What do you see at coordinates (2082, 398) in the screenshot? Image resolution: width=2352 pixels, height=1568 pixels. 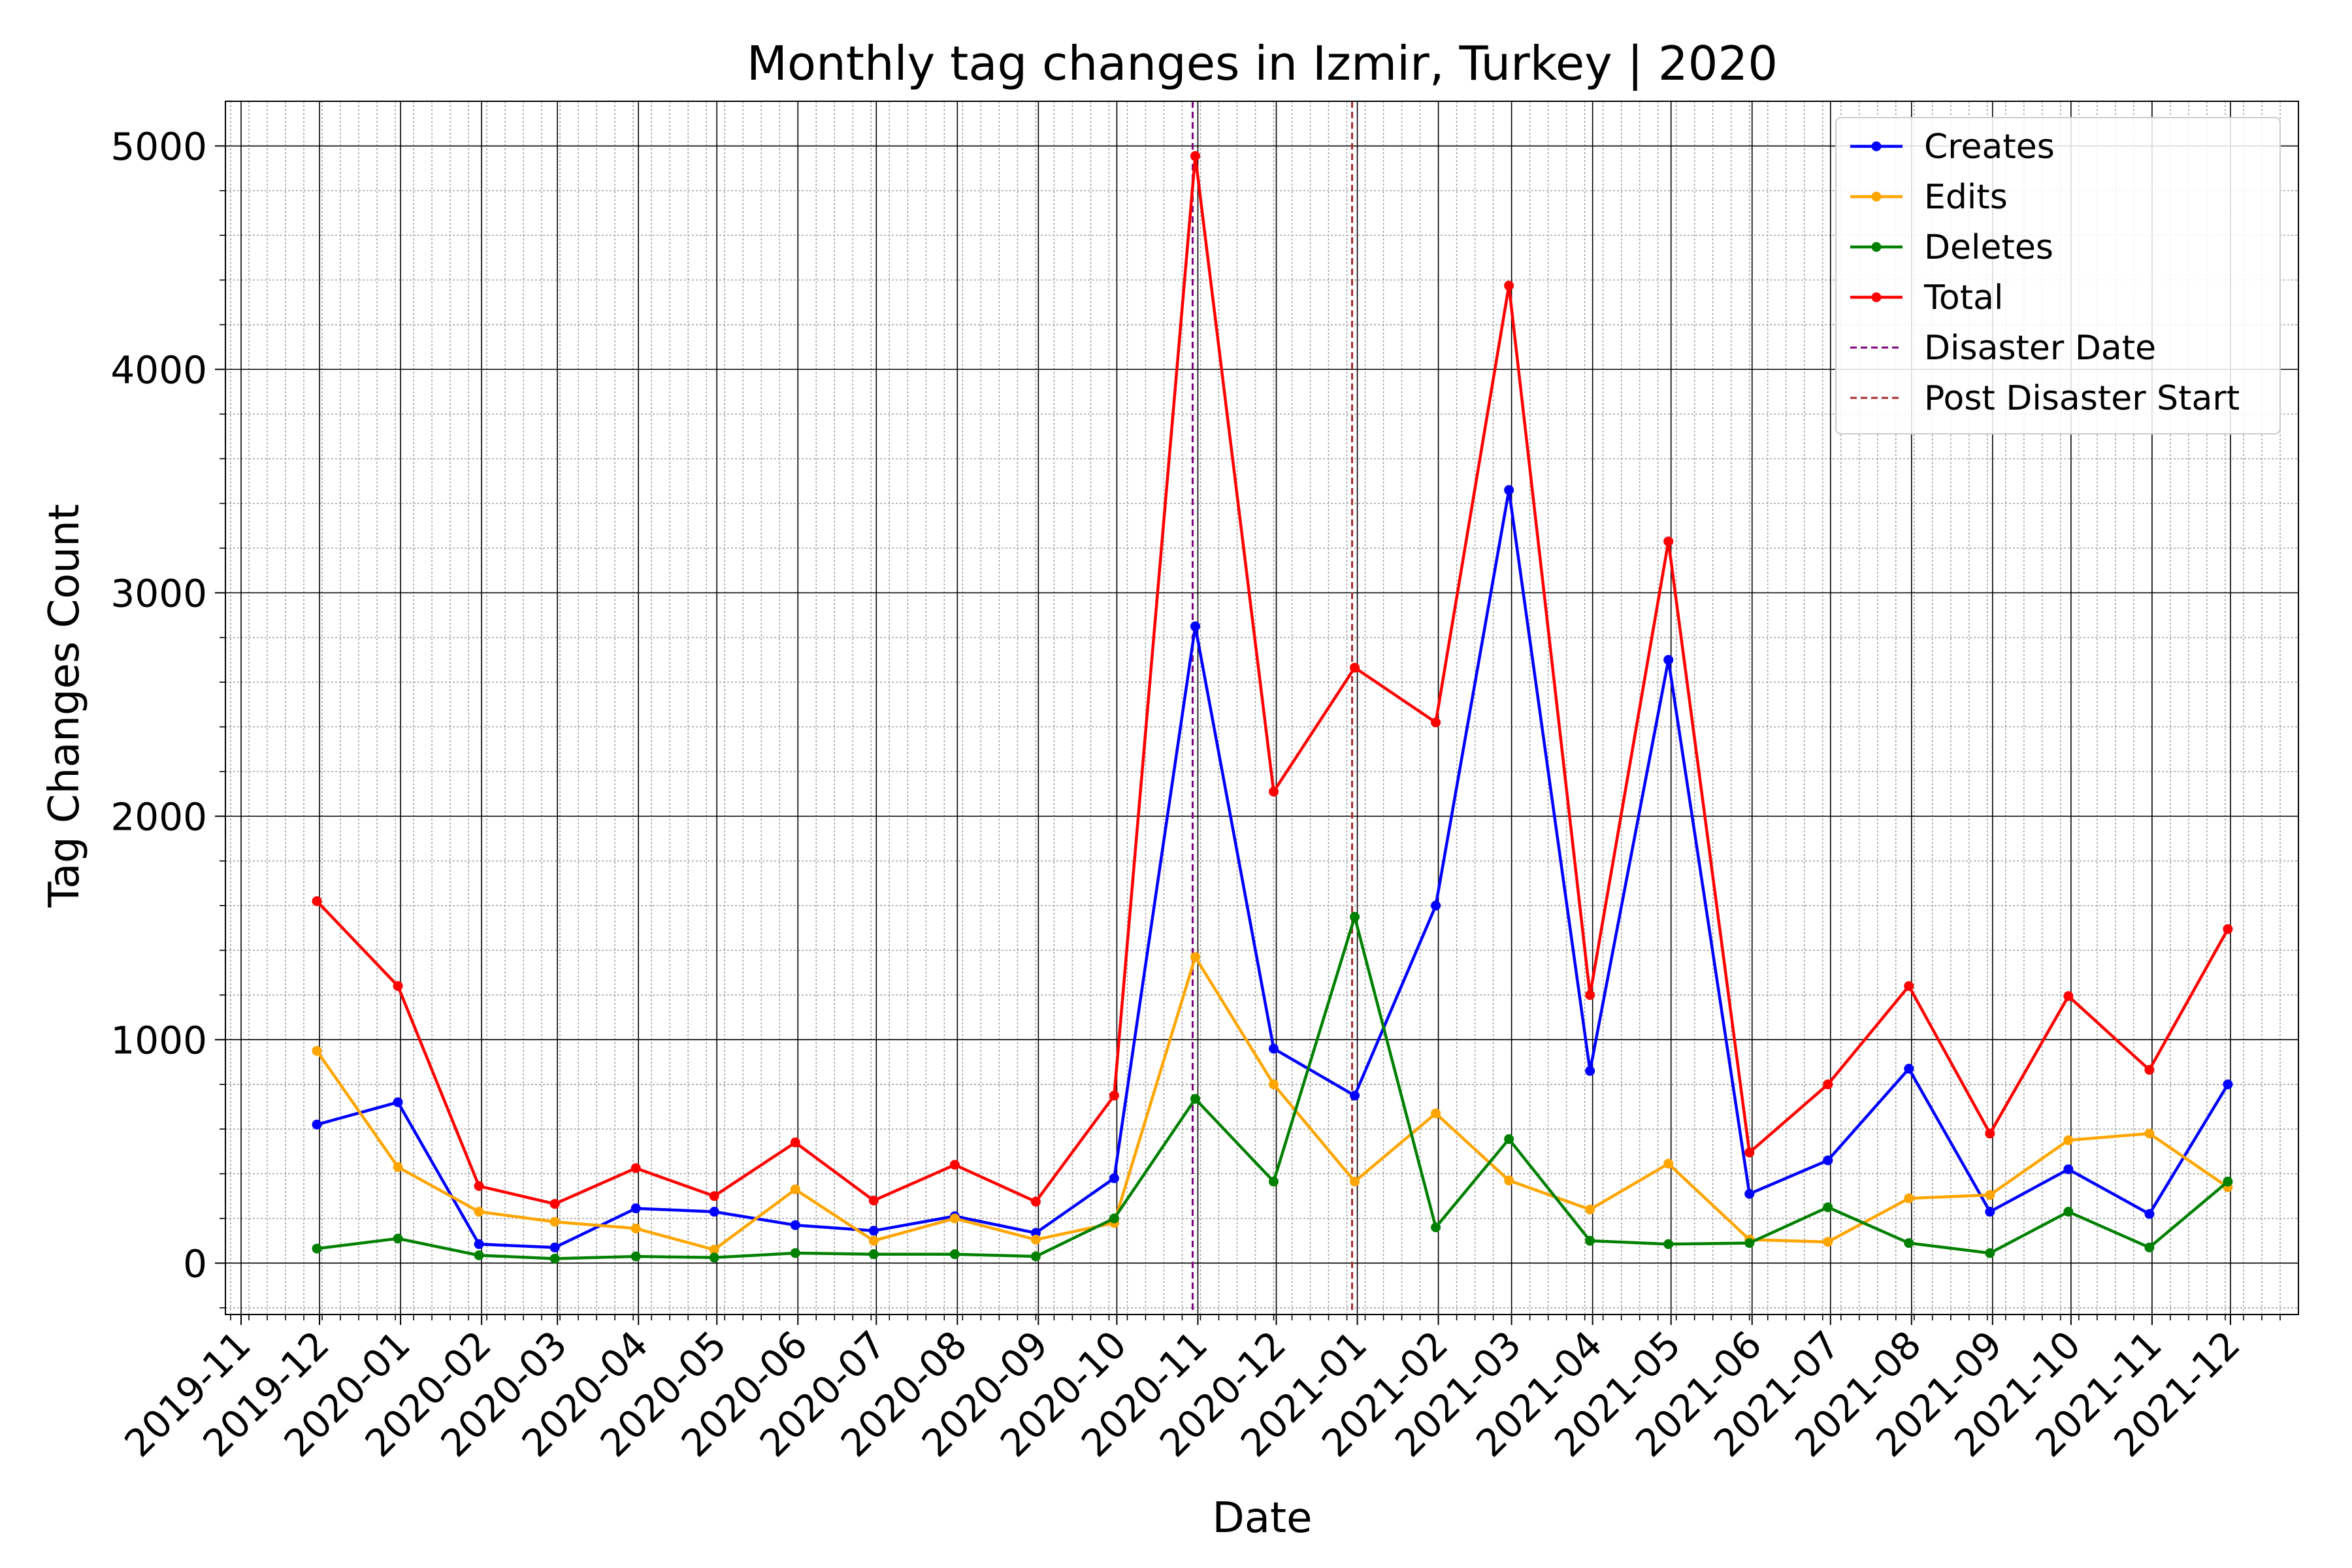 I see `legend-label: Post Disaster Start` at bounding box center [2082, 398].